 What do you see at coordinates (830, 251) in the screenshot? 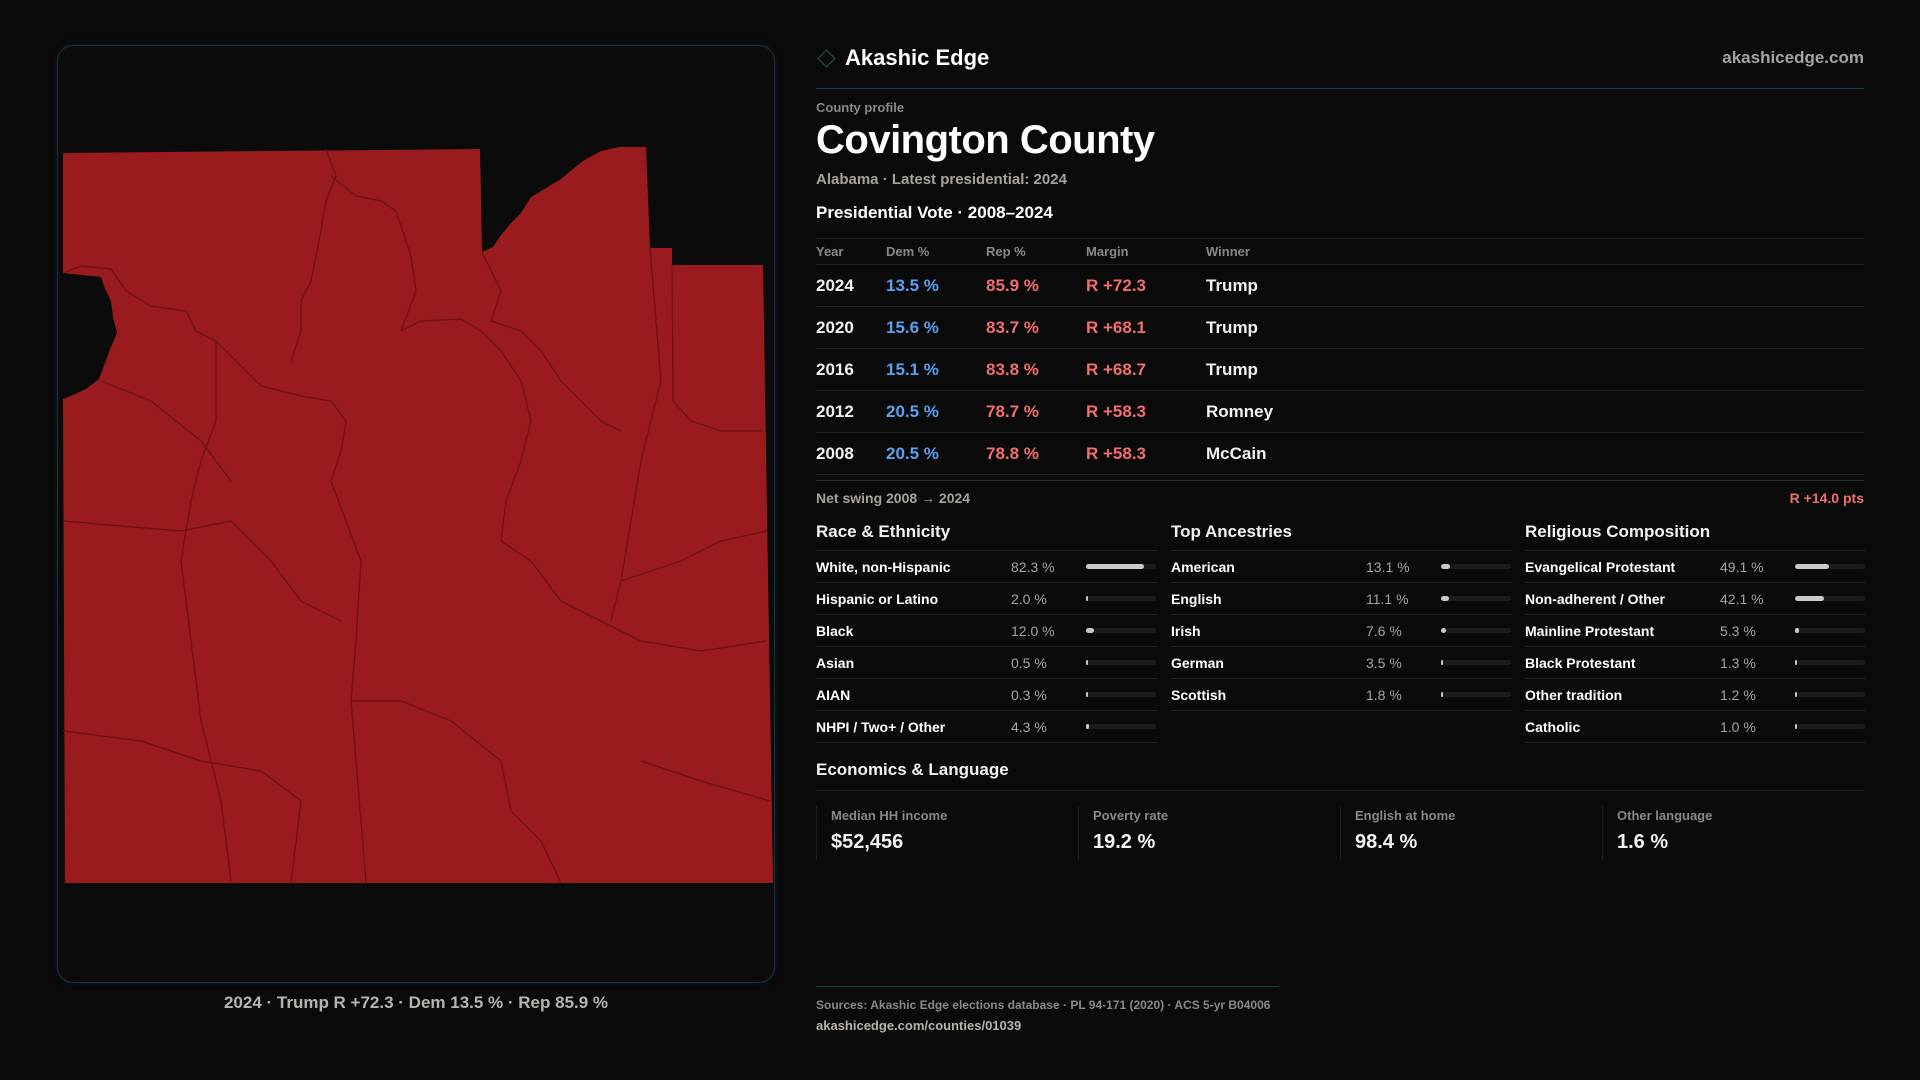
I see `col-year: Year` at bounding box center [830, 251].